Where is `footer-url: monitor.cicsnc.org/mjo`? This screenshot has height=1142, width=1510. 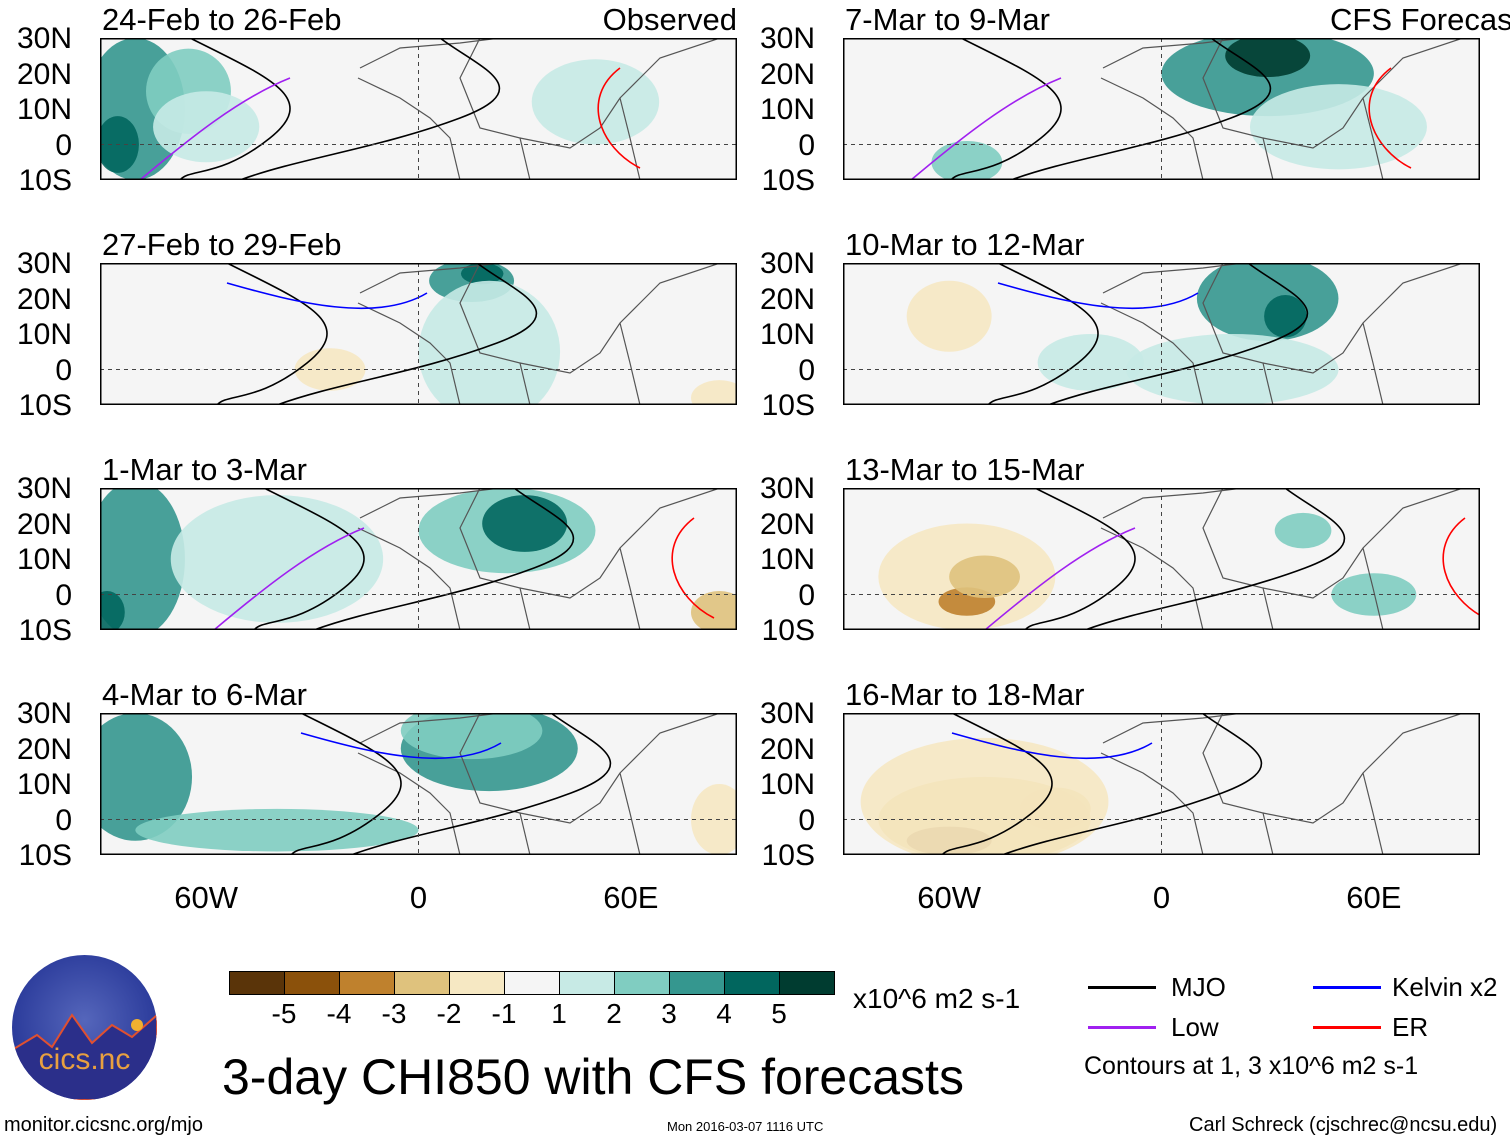 footer-url: monitor.cicsnc.org/mjo is located at coordinates (103, 1125).